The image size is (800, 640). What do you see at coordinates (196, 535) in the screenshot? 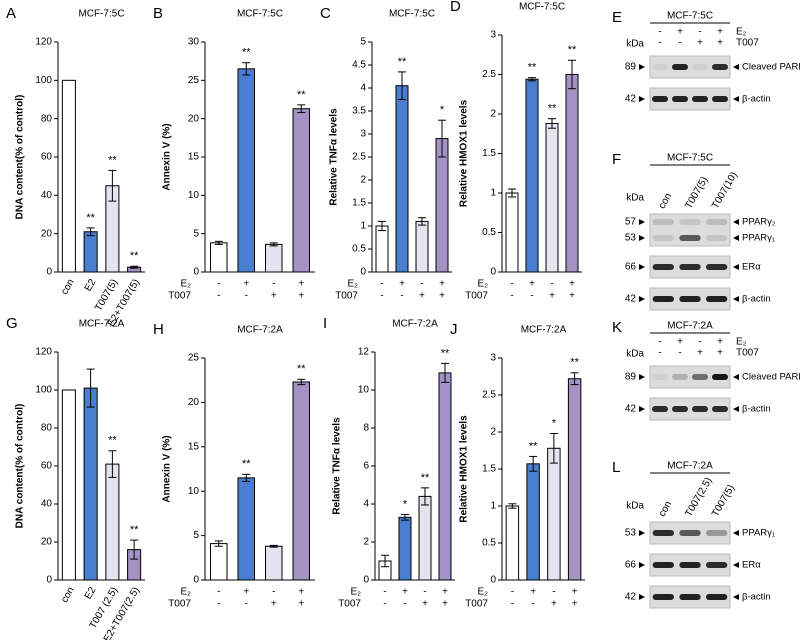
I see `y-tick-label: 5` at bounding box center [196, 535].